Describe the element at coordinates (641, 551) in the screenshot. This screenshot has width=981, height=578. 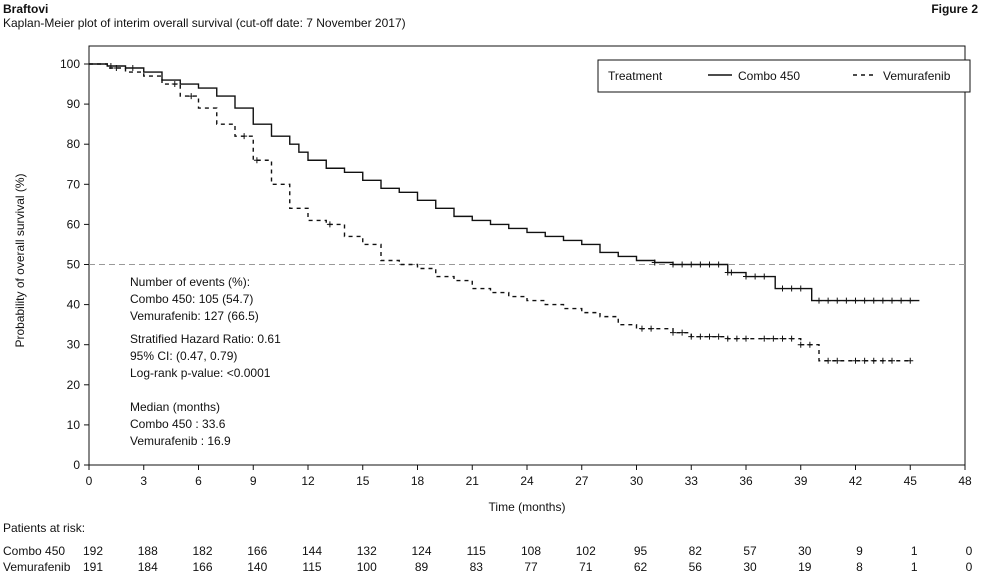
I see `risk-value-combo-450: 95` at that location.